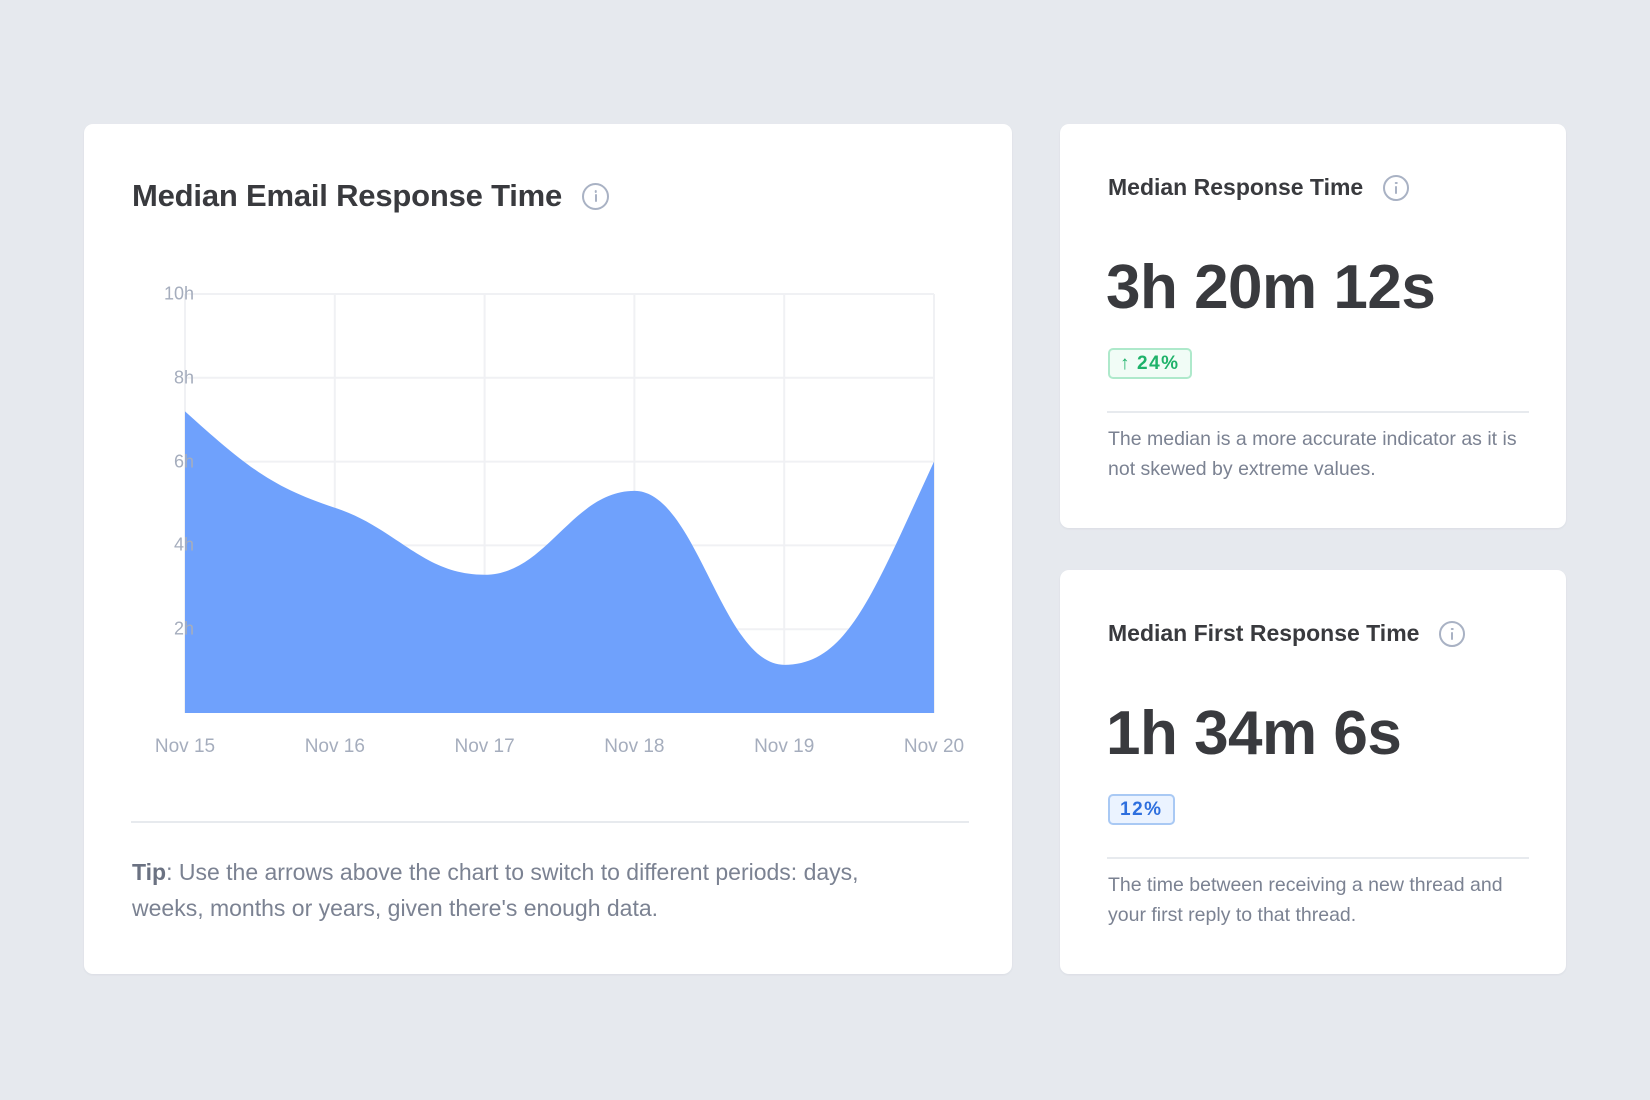 This screenshot has width=1650, height=1100. I want to click on y-tick-label: 2h, so click(183, 628).